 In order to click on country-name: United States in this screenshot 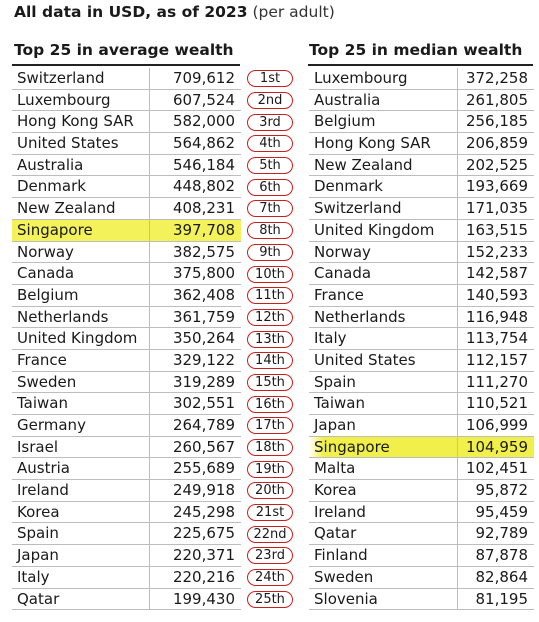, I will do `click(68, 143)`.